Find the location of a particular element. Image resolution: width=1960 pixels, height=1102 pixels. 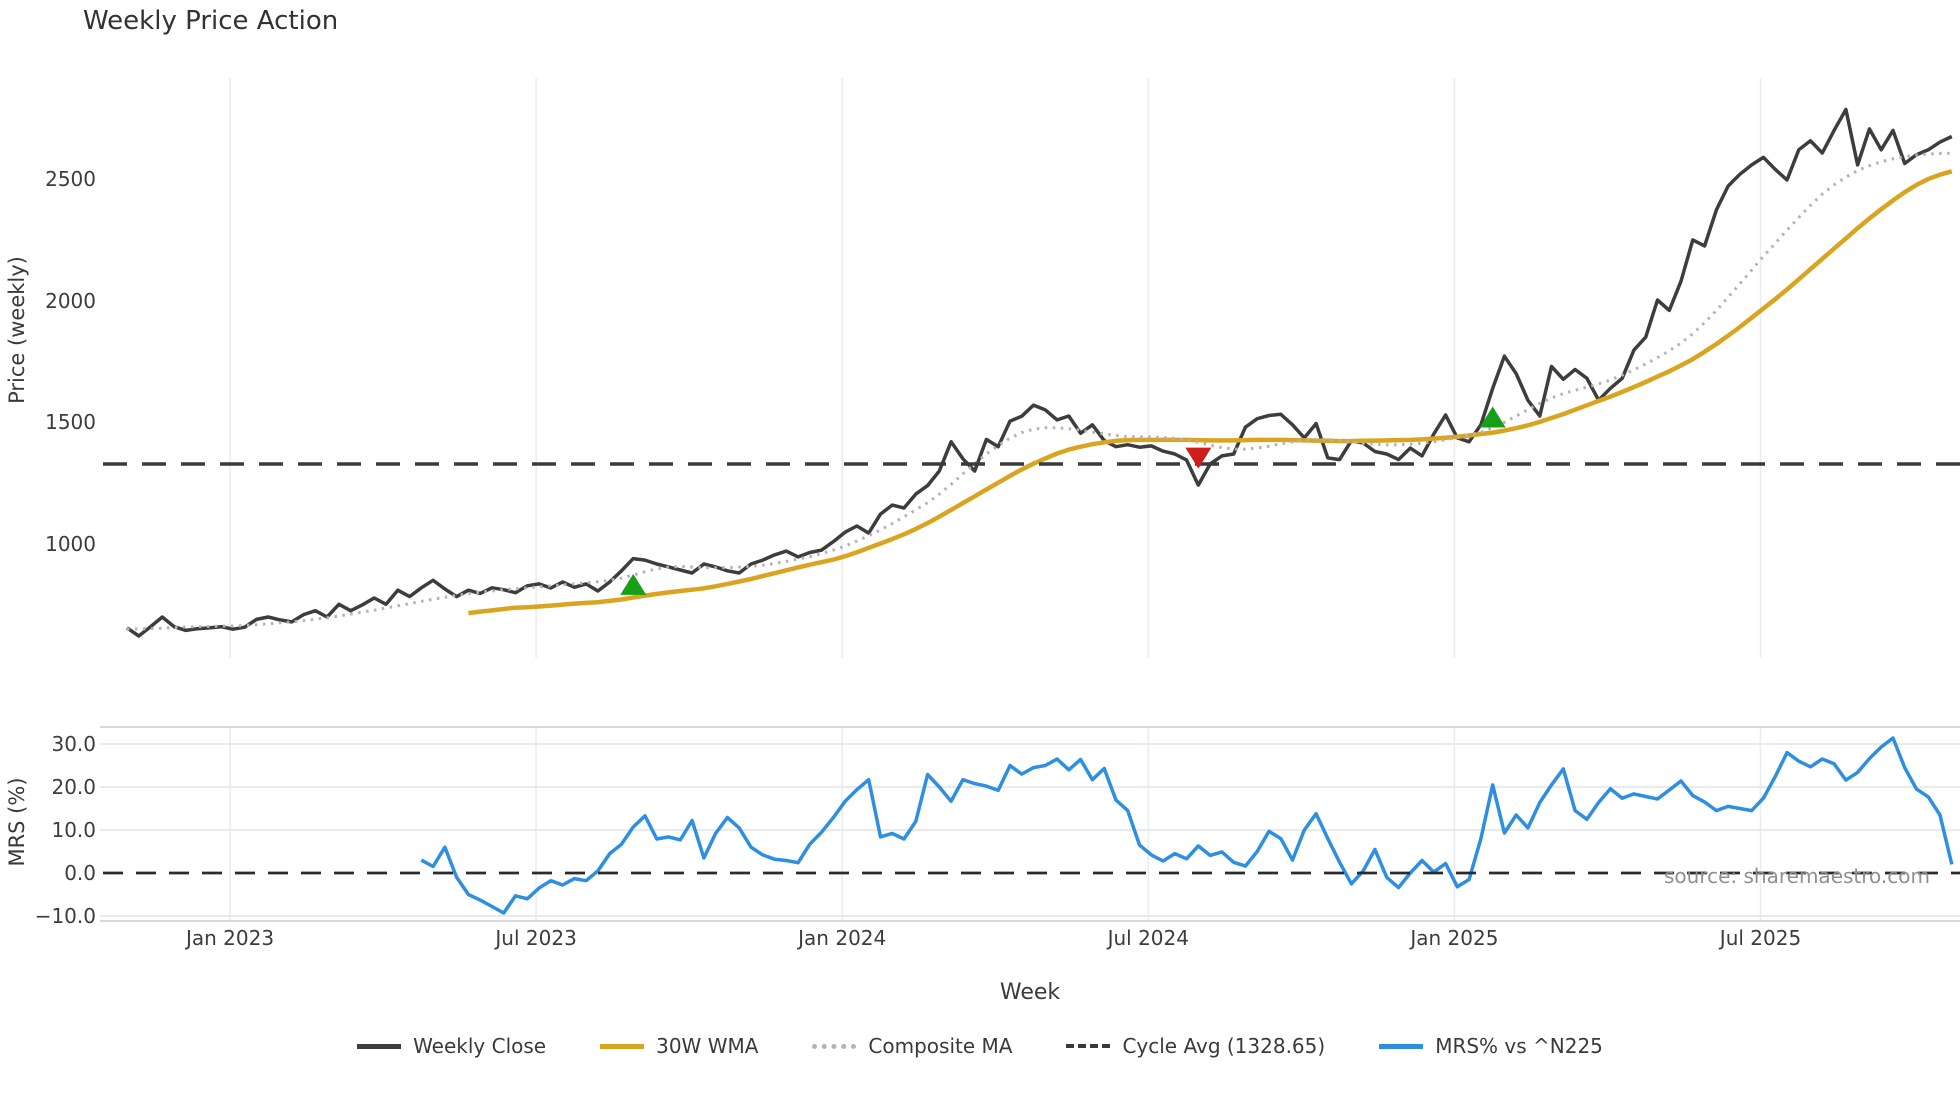

sell-signal-marker is located at coordinates (1198, 458).